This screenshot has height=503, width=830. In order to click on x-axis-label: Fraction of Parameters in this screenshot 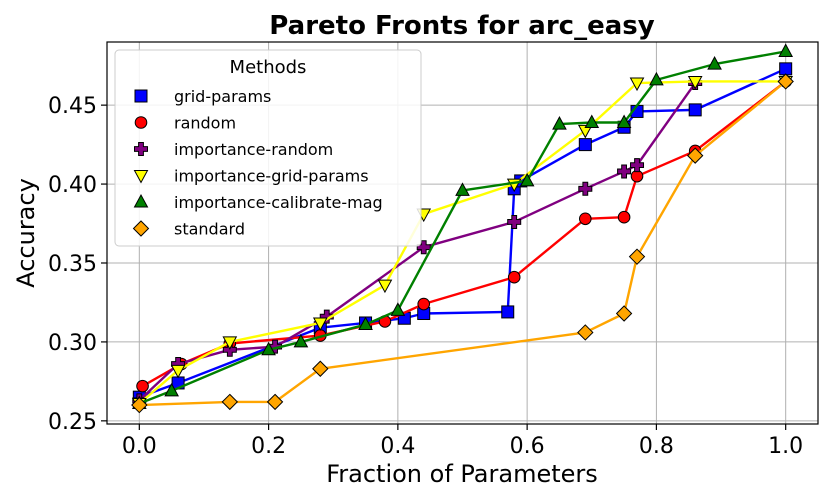, I will do `click(462, 474)`.